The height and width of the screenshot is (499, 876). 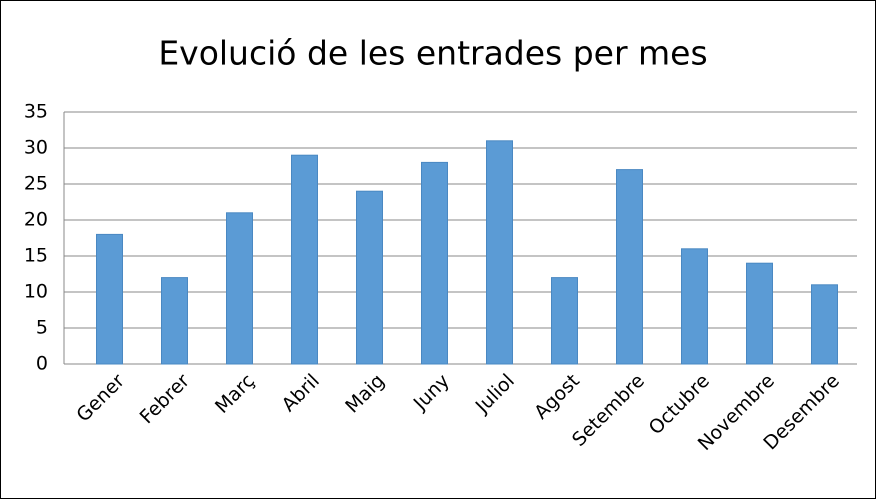 I want to click on y-tick-label: 10, so click(x=36, y=292).